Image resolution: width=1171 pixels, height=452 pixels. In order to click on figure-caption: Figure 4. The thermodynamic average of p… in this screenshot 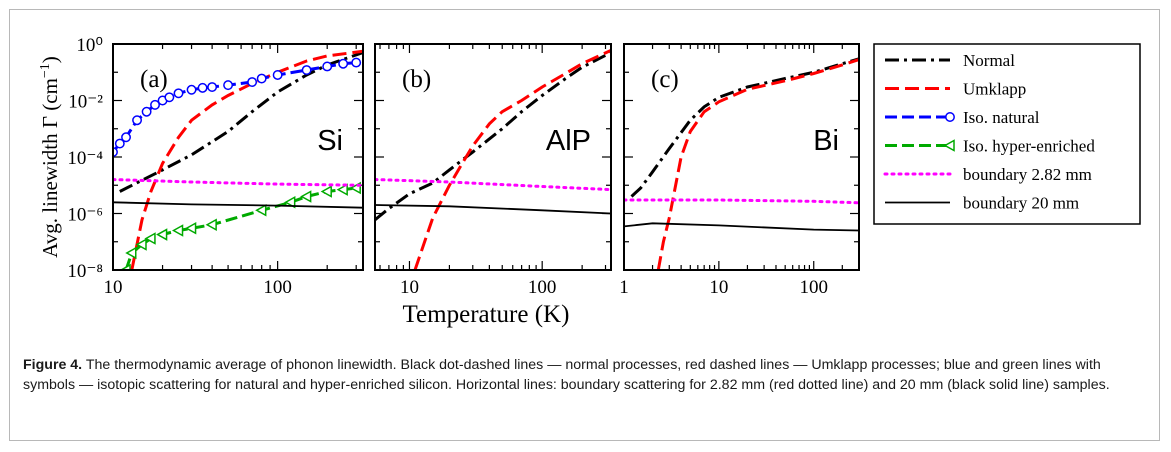, I will do `click(583, 375)`.